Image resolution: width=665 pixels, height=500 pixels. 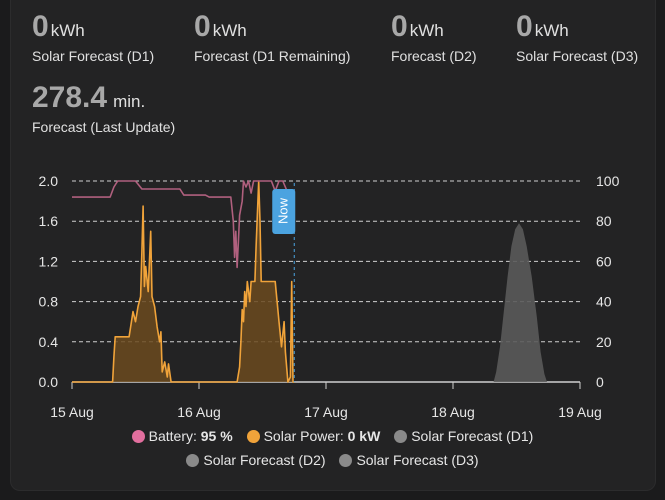 What do you see at coordinates (199, 412) in the screenshot?
I see `x-tick-label: 16 Aug` at bounding box center [199, 412].